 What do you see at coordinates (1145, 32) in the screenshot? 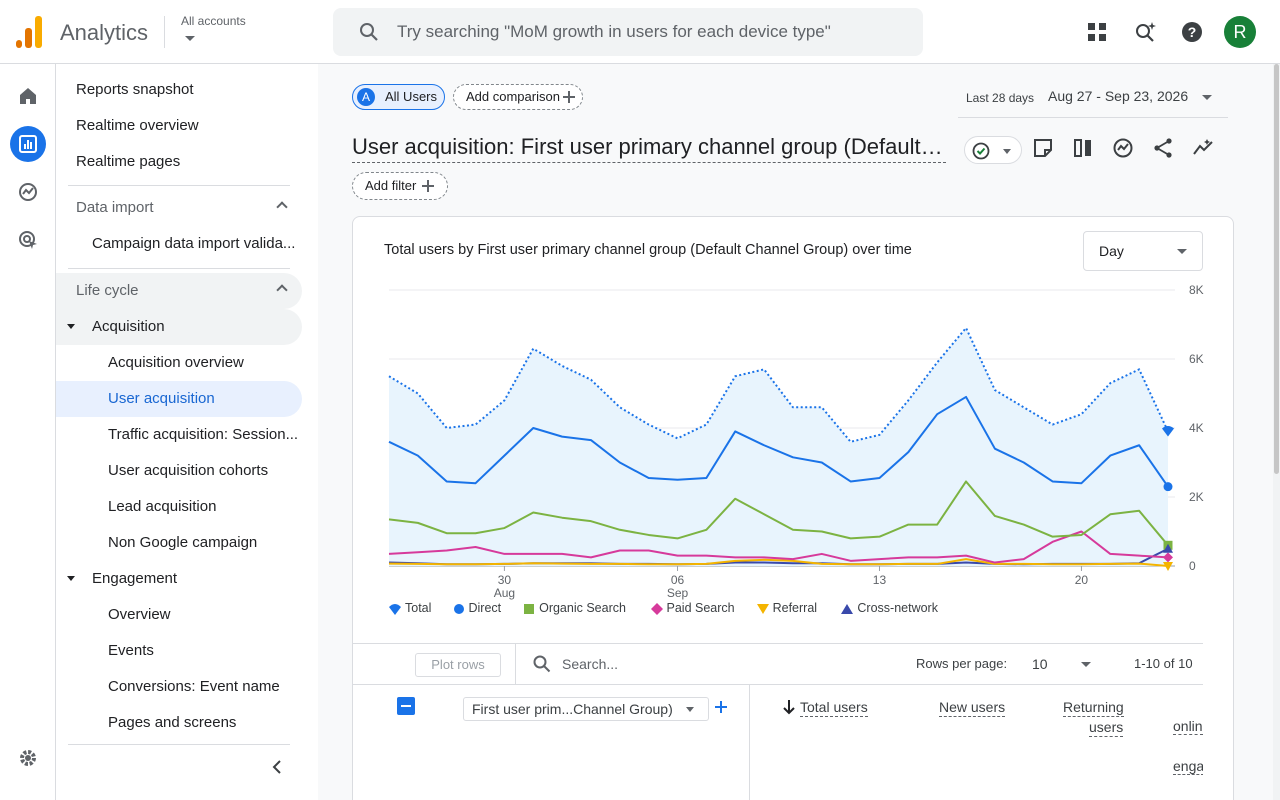
I see `search-insights-icon` at bounding box center [1145, 32].